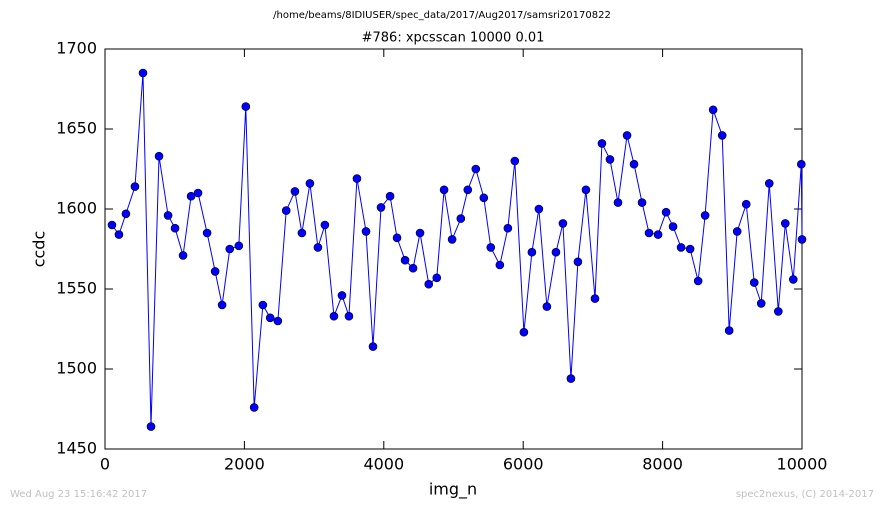  Describe the element at coordinates (453, 38) in the screenshot. I see `chart-title: #786: xpcsscan 10000 0.01` at that location.